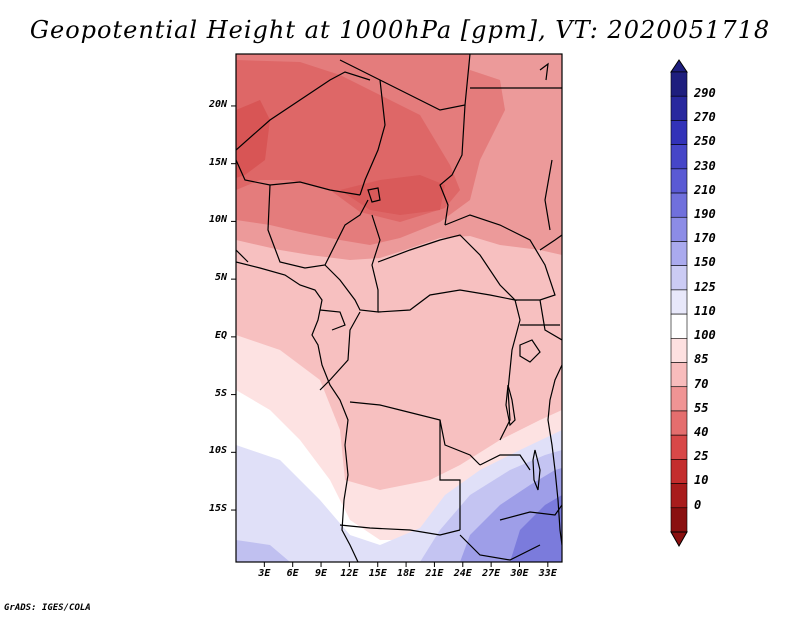 The width and height of the screenshot is (800, 618). Describe the element at coordinates (505, 462) in the screenshot. I see `border-zambia-east` at that location.